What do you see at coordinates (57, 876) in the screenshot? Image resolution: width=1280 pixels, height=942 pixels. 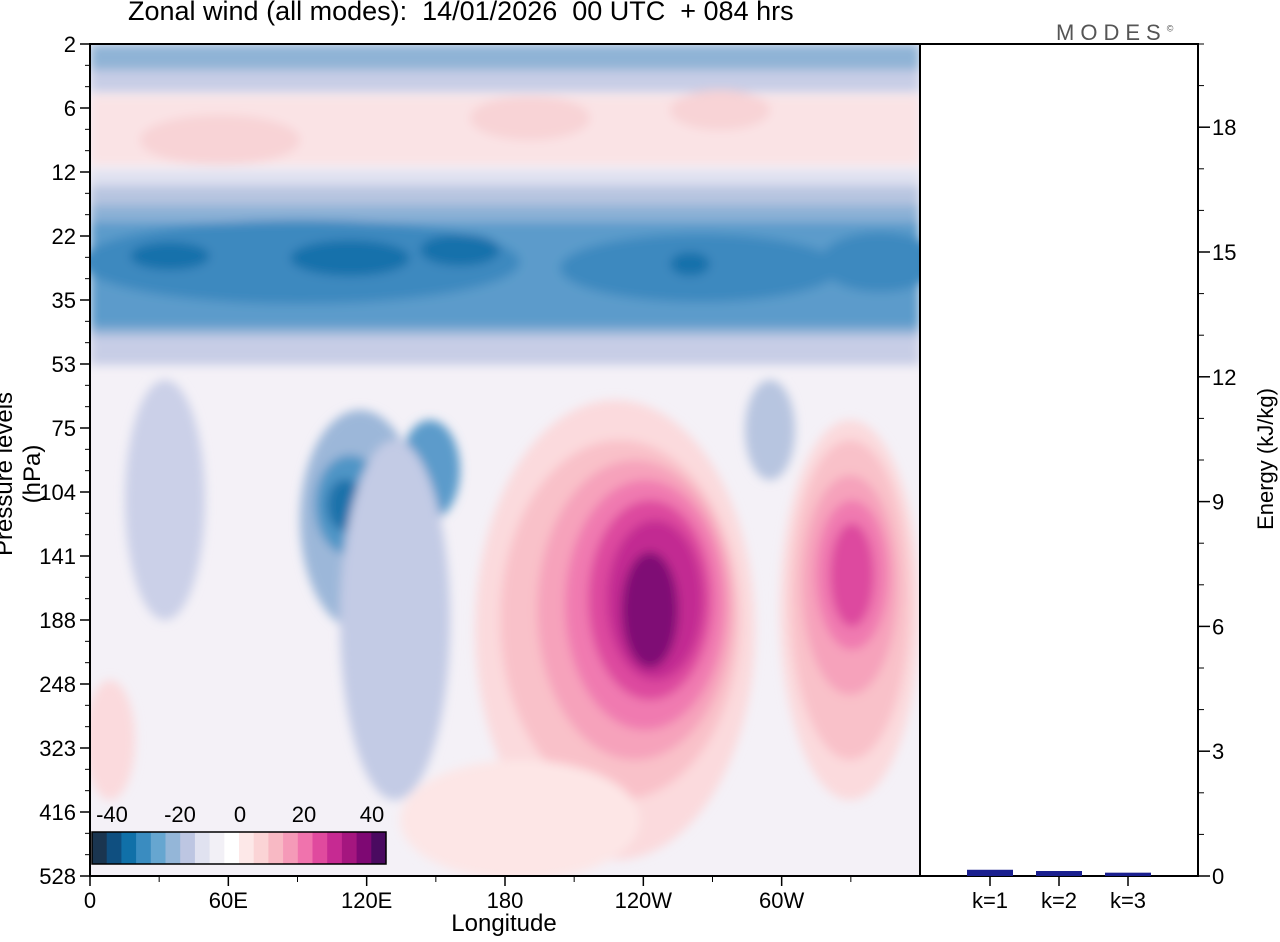 I see `y-tick-label: 528` at bounding box center [57, 876].